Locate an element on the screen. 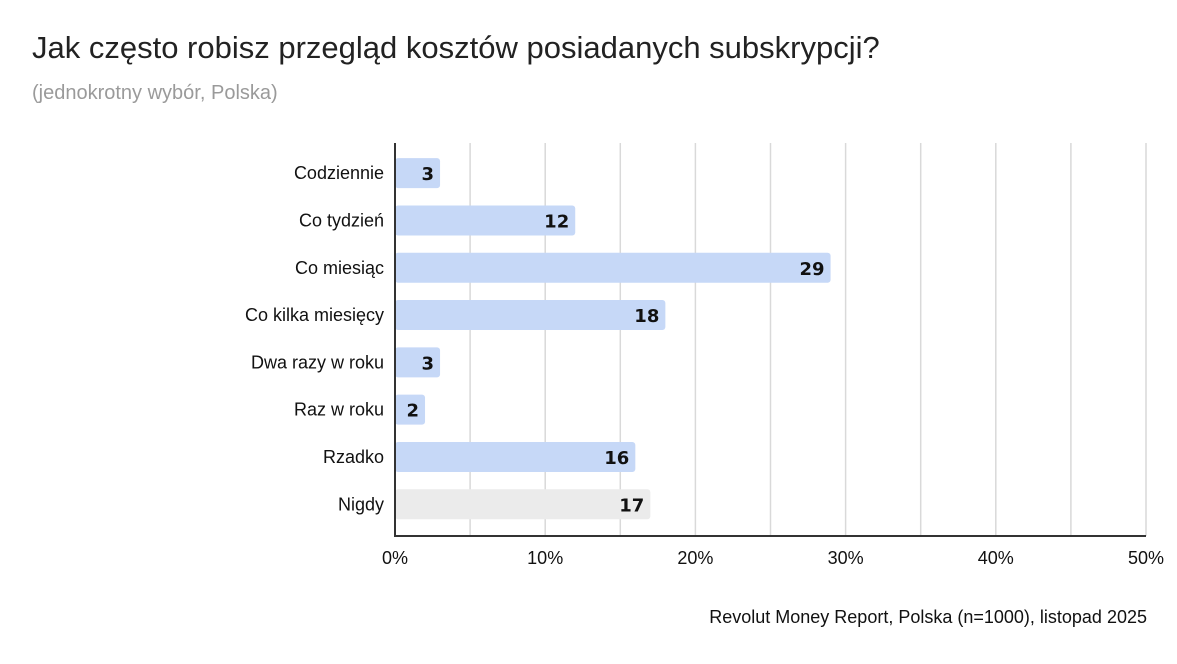 The width and height of the screenshot is (1177, 664). x-tick-label: 10% is located at coordinates (545, 558).